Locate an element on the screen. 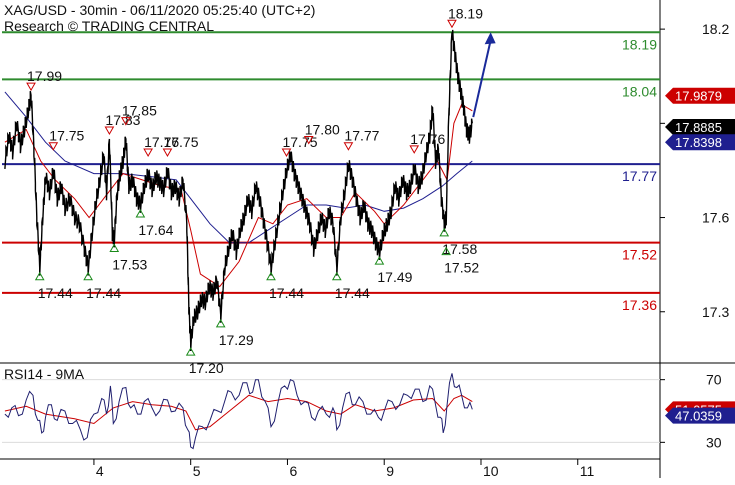 This screenshot has height=485, width=735. rsi-axis-label: 70 is located at coordinates (714, 380).